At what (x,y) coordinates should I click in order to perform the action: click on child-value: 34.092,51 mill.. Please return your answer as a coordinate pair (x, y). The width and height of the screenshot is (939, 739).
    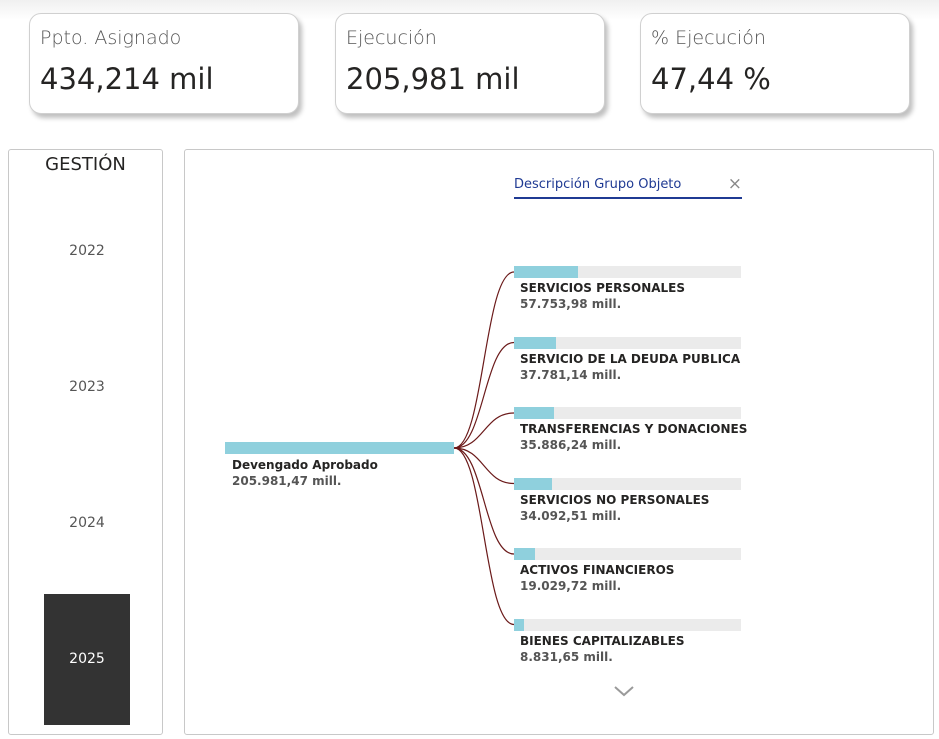
    Looking at the image, I should click on (571, 515).